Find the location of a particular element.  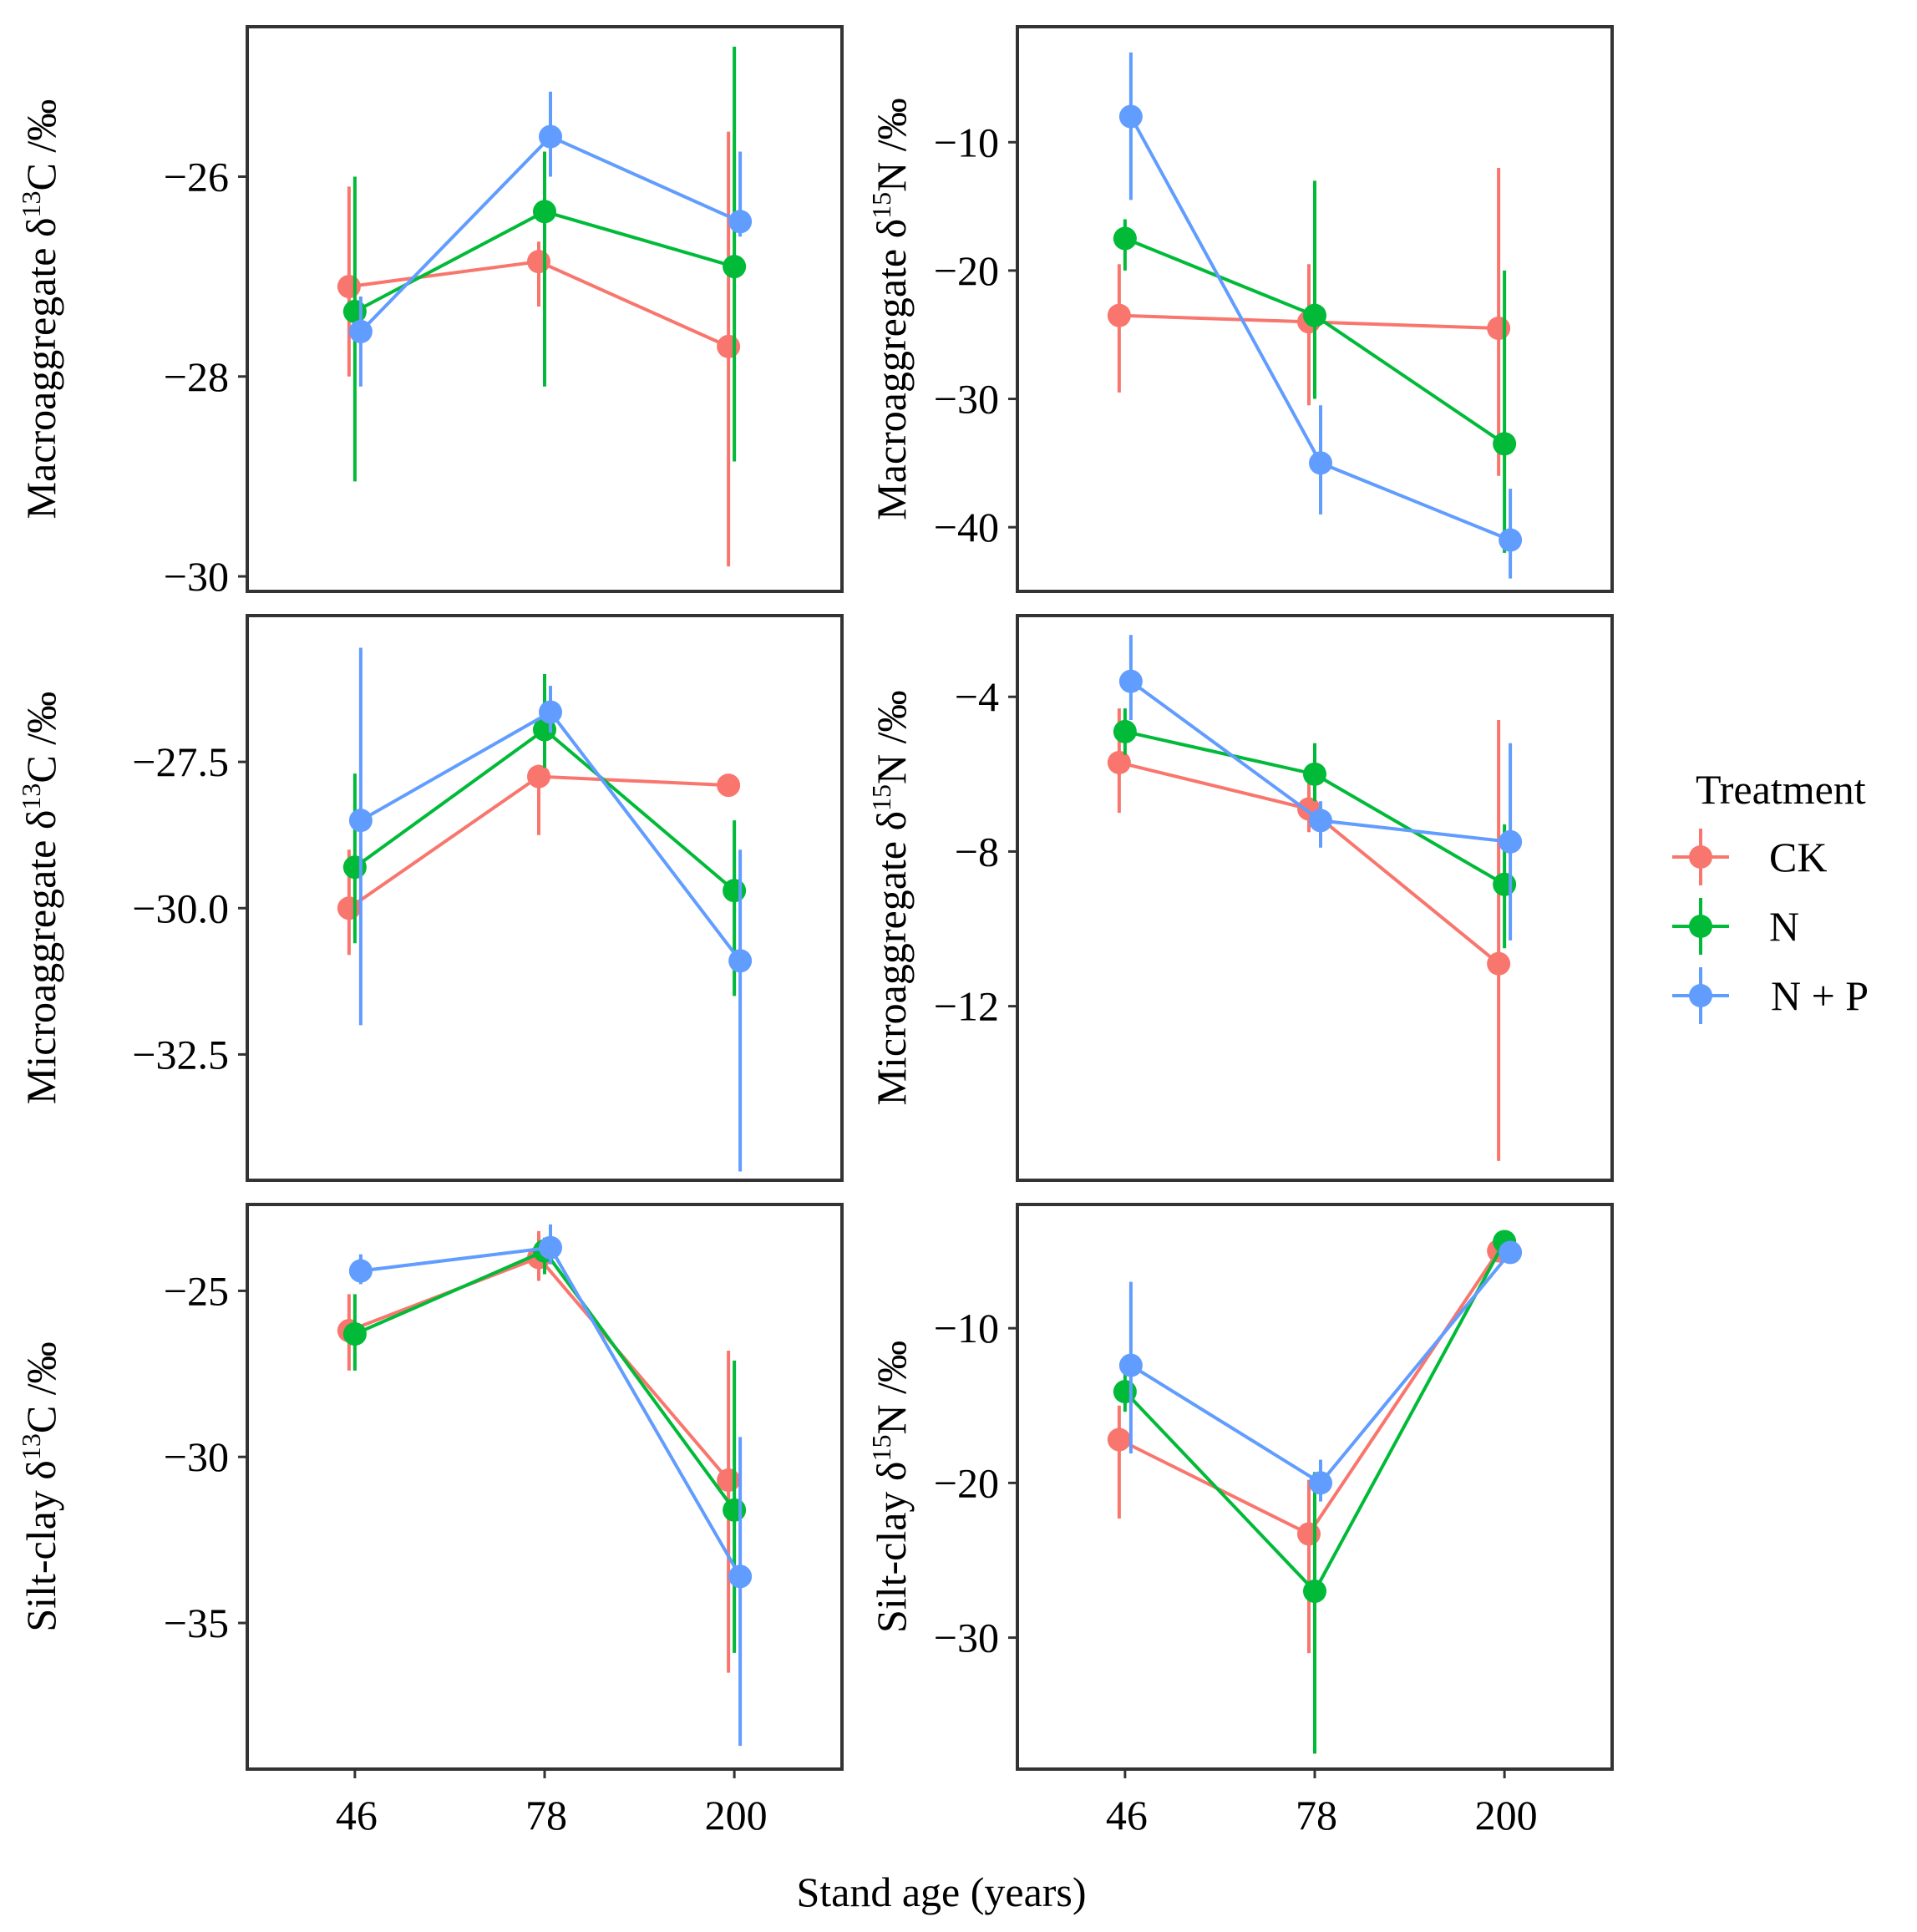

x-axes: 46 78 200 46 78 200 is located at coordinates (937, 1804).